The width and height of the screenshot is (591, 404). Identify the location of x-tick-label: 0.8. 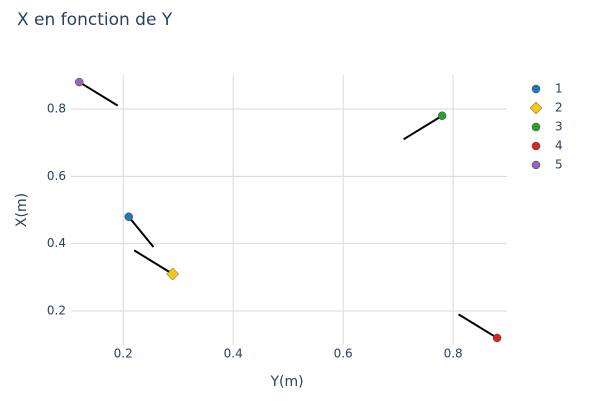
(453, 354).